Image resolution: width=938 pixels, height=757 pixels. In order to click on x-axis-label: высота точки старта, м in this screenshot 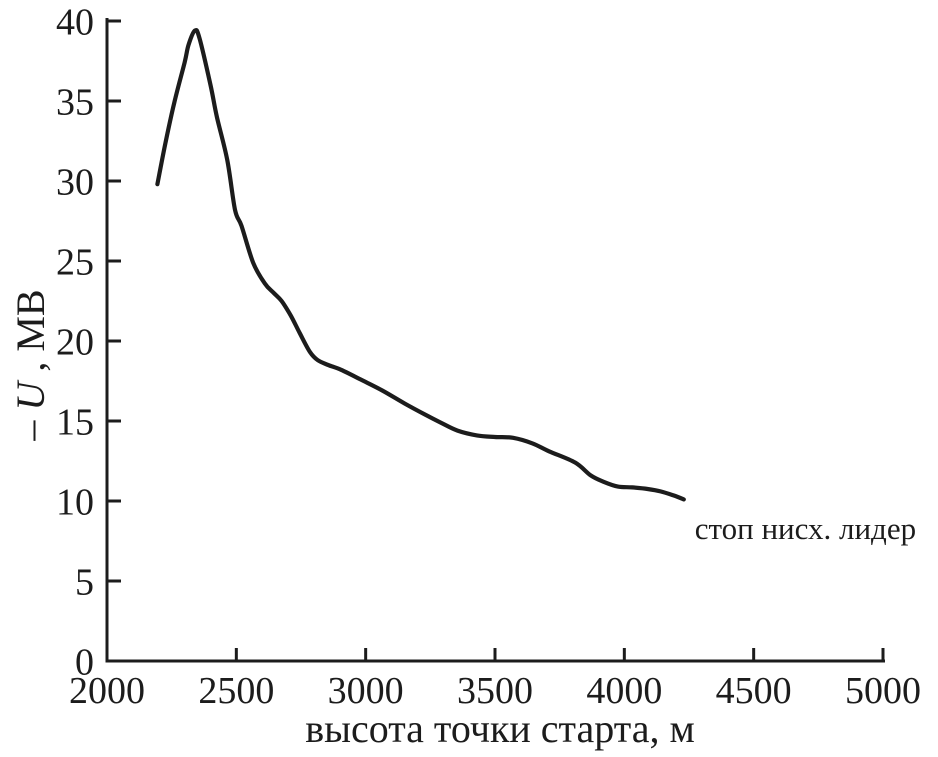, I will do `click(500, 728)`.